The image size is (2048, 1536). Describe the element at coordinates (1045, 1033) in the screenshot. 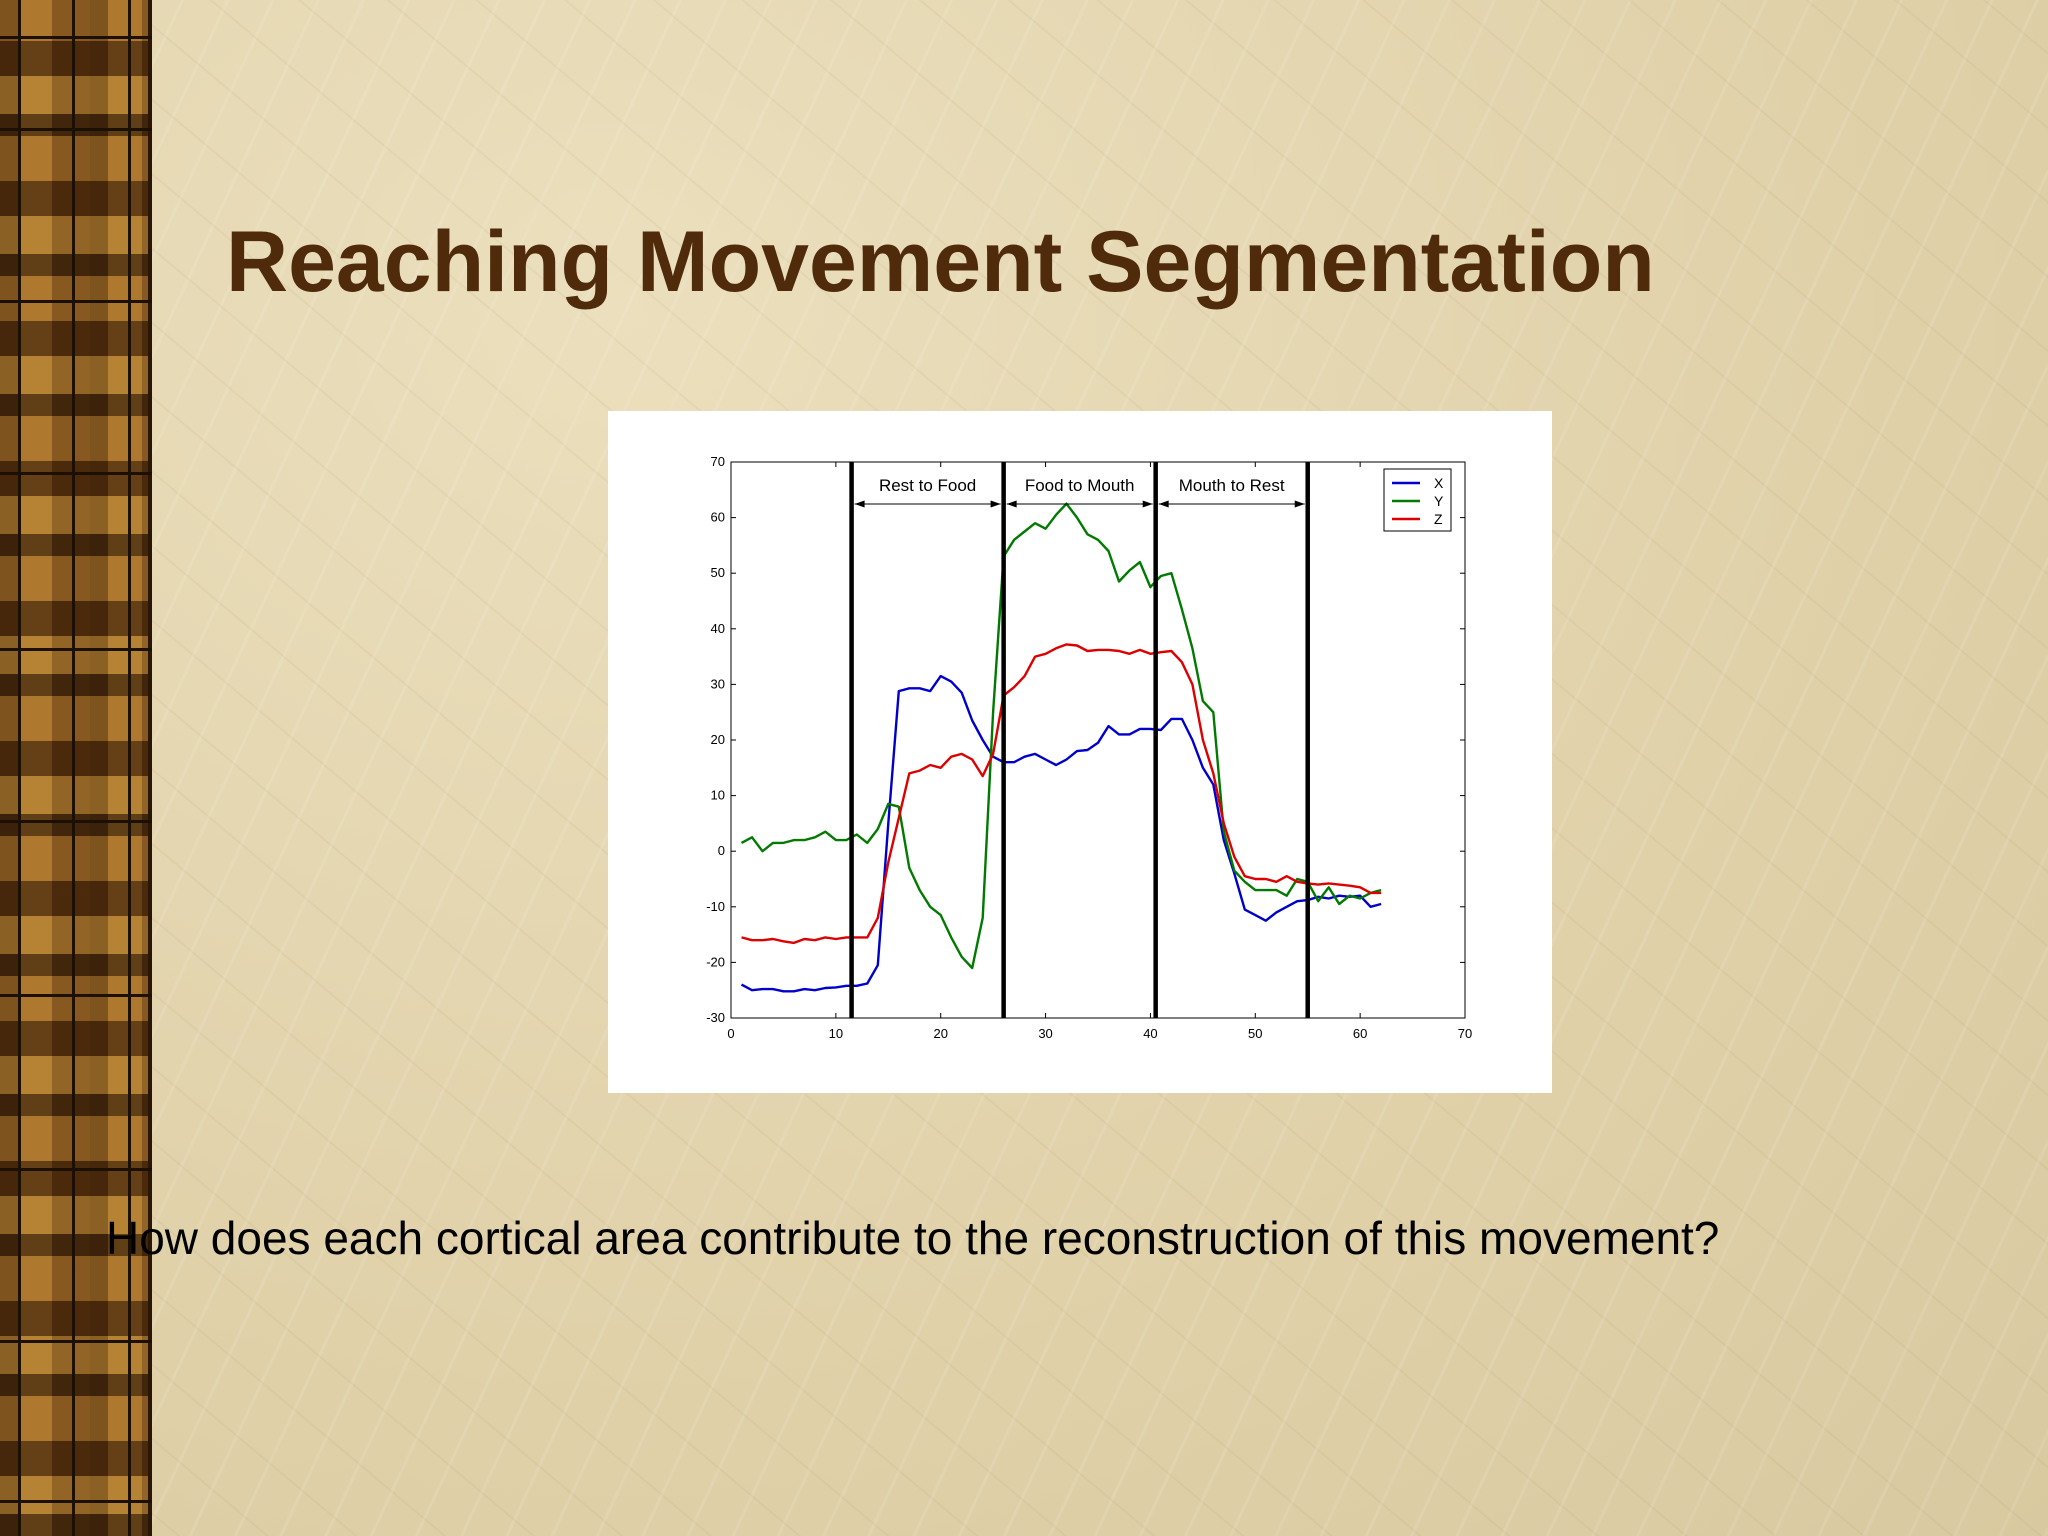

I see `x-tick-label: 30` at that location.